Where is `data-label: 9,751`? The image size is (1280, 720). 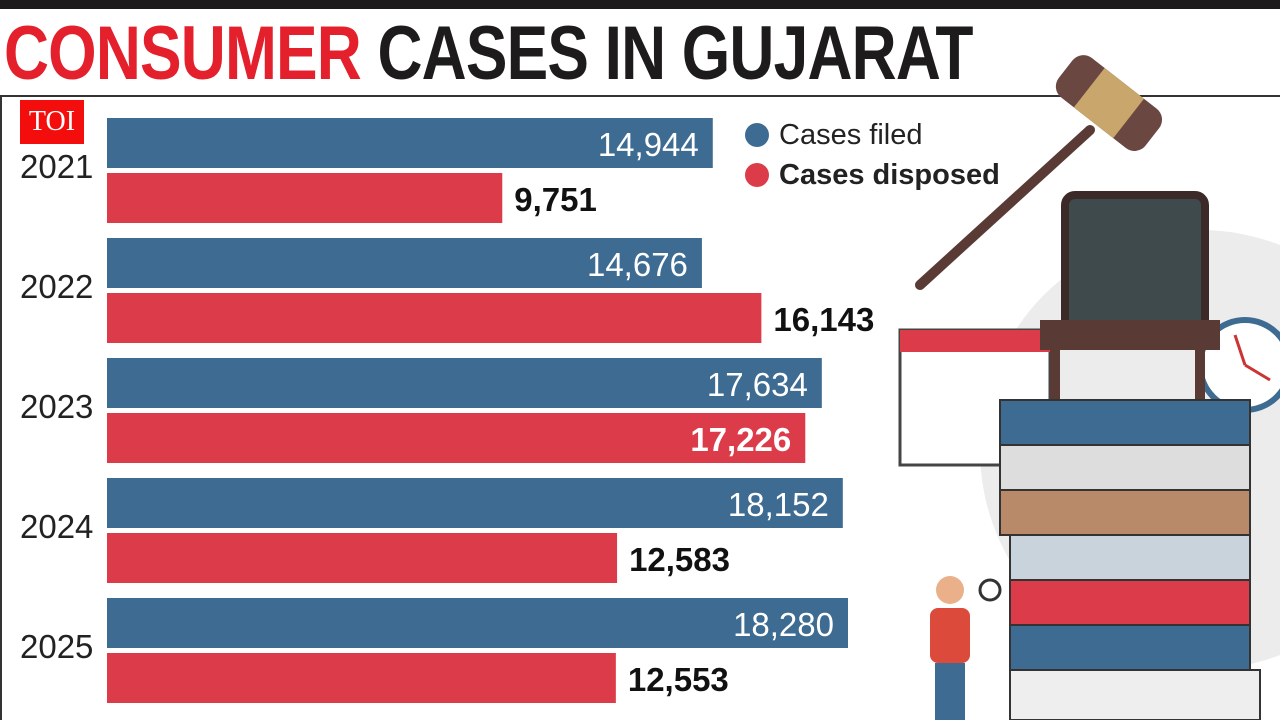
data-label: 9,751 is located at coordinates (555, 199).